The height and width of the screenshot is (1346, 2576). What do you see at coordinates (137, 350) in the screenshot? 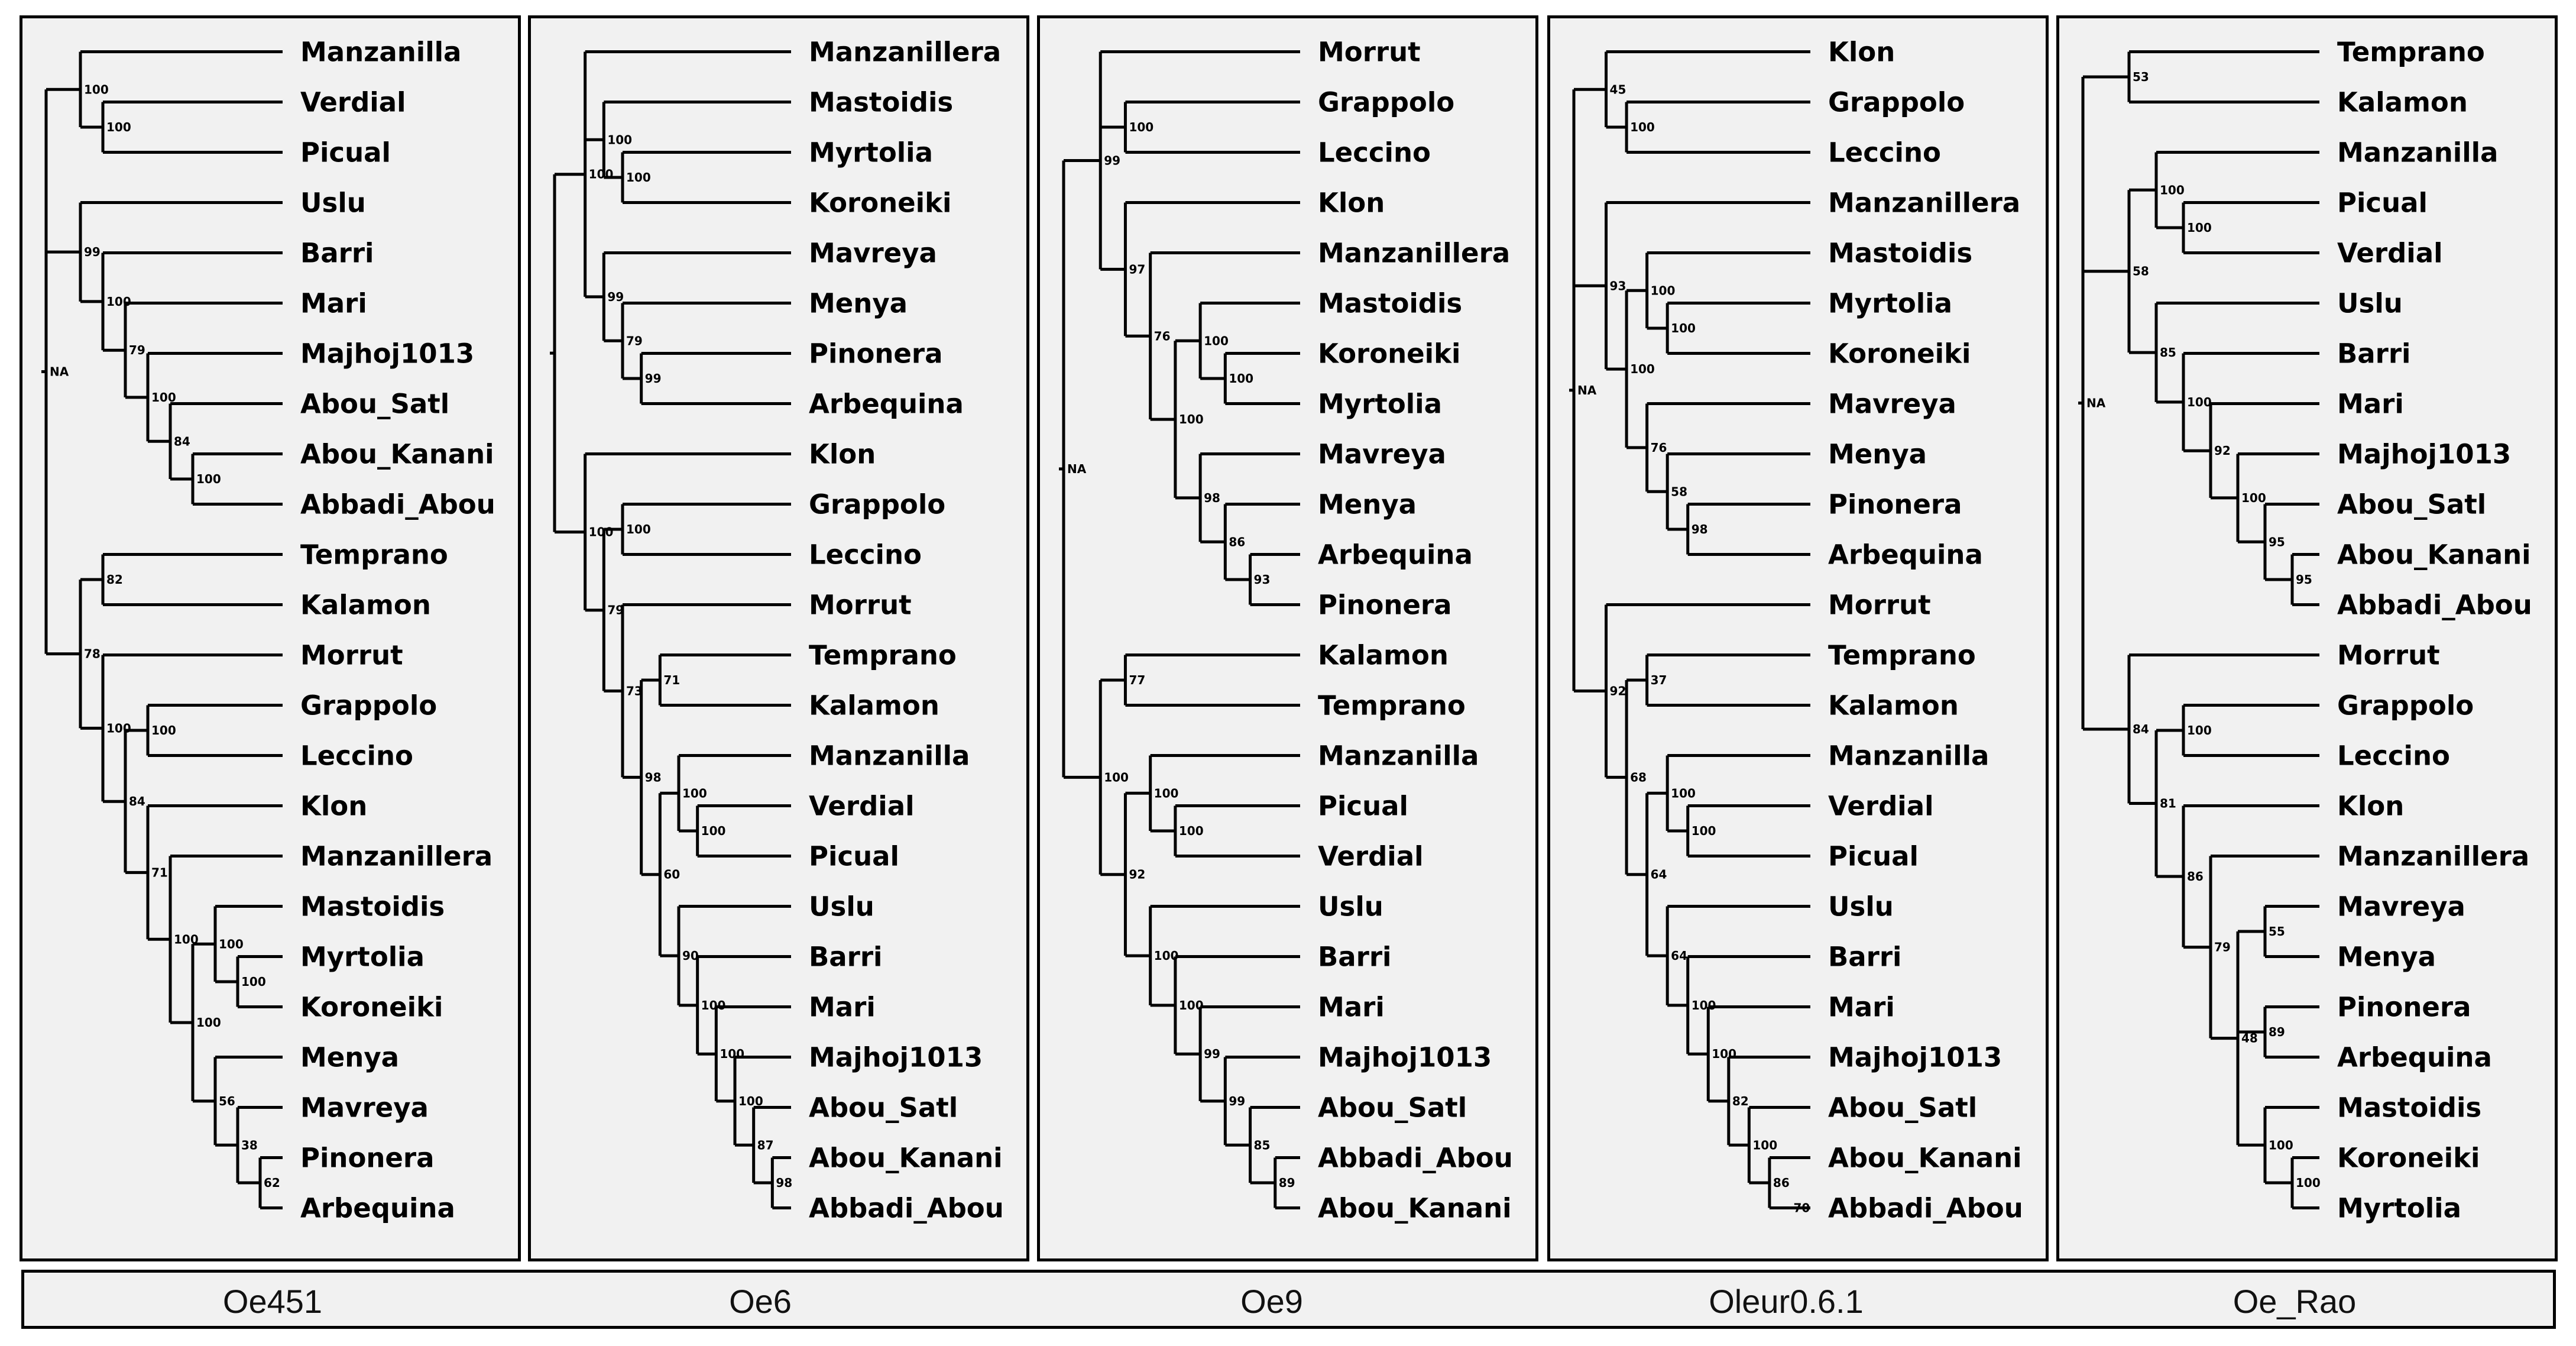
I see `support-value: 79` at bounding box center [137, 350].